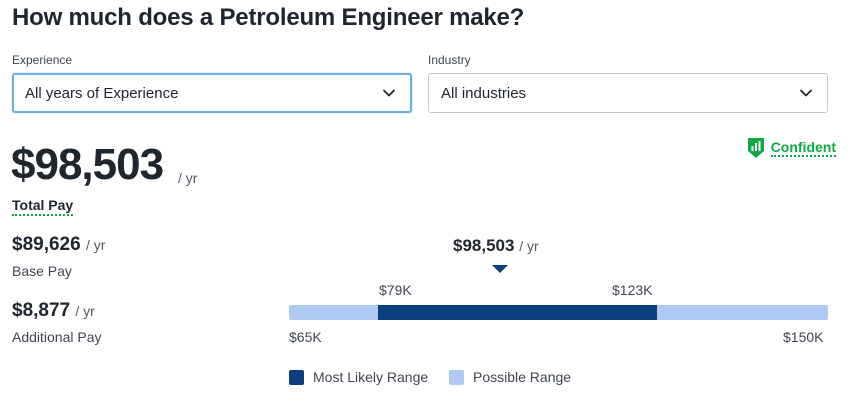 This screenshot has width=852, height=403. Describe the element at coordinates (46, 244) in the screenshot. I see `base-pay-value: $89,626` at that location.